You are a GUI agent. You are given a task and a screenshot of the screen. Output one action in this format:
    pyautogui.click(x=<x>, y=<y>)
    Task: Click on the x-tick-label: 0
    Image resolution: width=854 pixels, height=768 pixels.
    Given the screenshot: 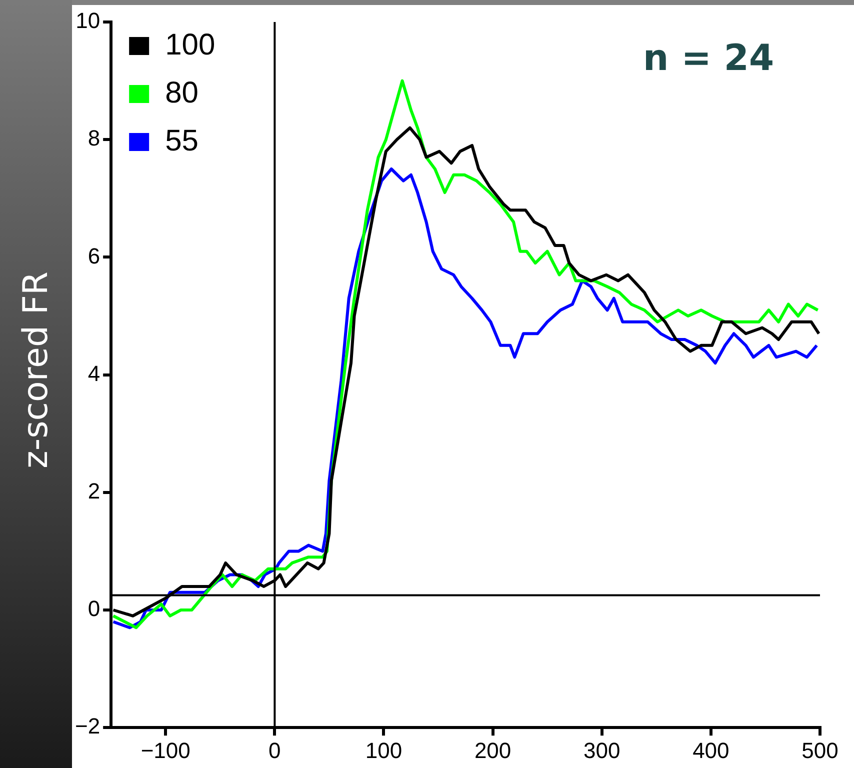 What is the action you would take?
    pyautogui.click(x=274, y=750)
    